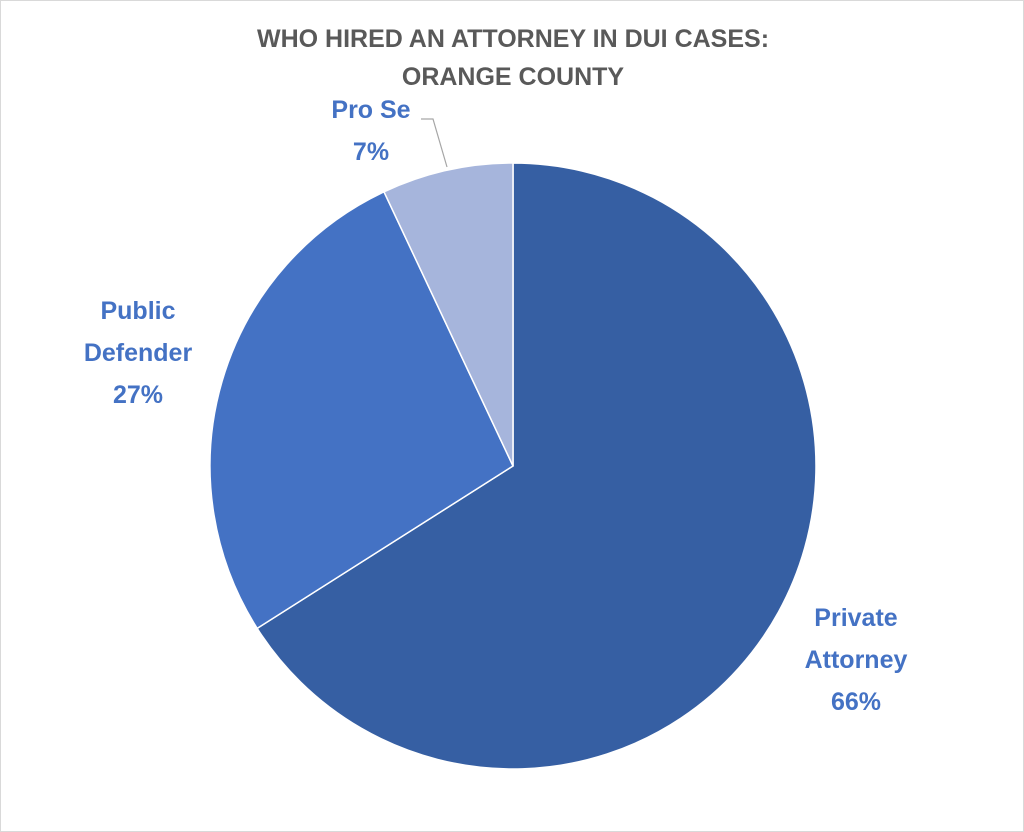  I want to click on category-label: Public Defender, so click(138, 332).